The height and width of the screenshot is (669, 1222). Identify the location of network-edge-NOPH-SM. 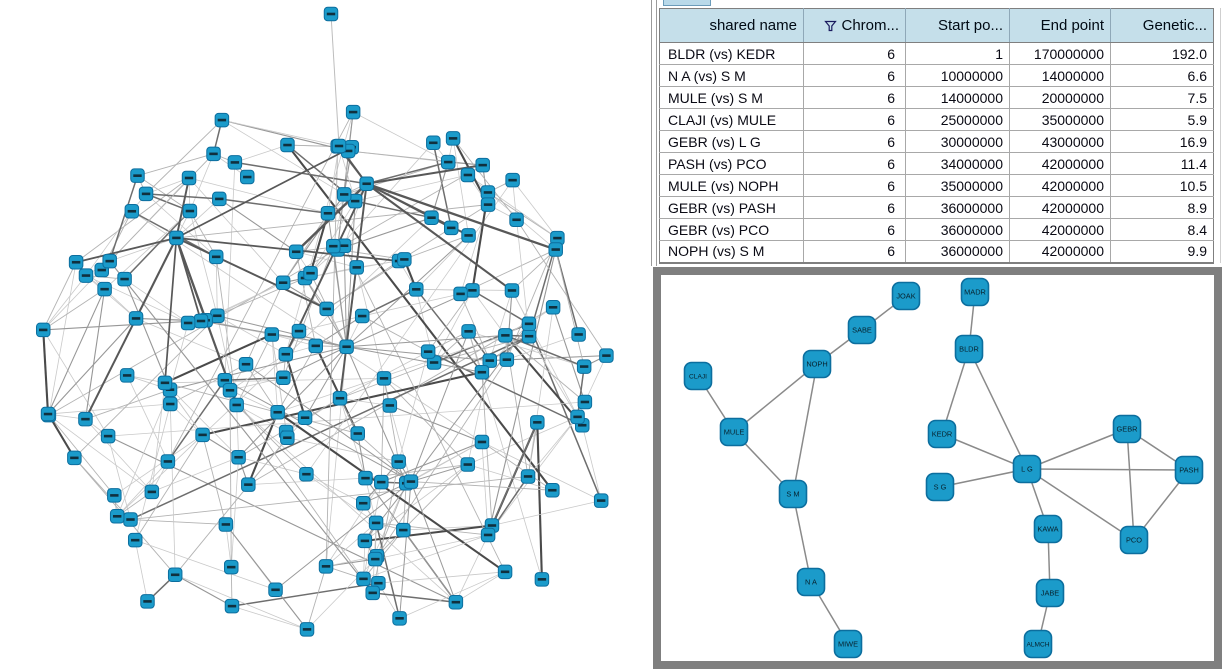
(805, 429).